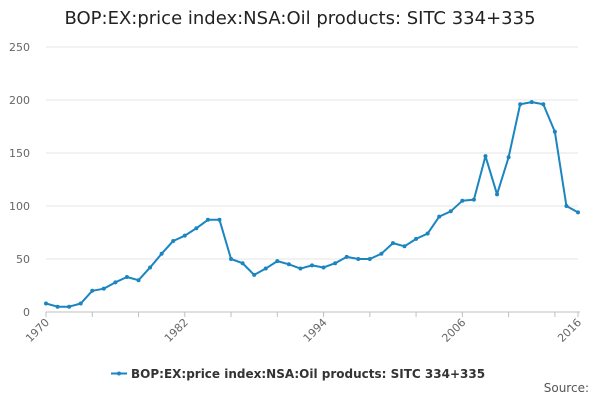 The image size is (600, 400). Describe the element at coordinates (242, 263) in the screenshot. I see `data-point-1987` at that location.